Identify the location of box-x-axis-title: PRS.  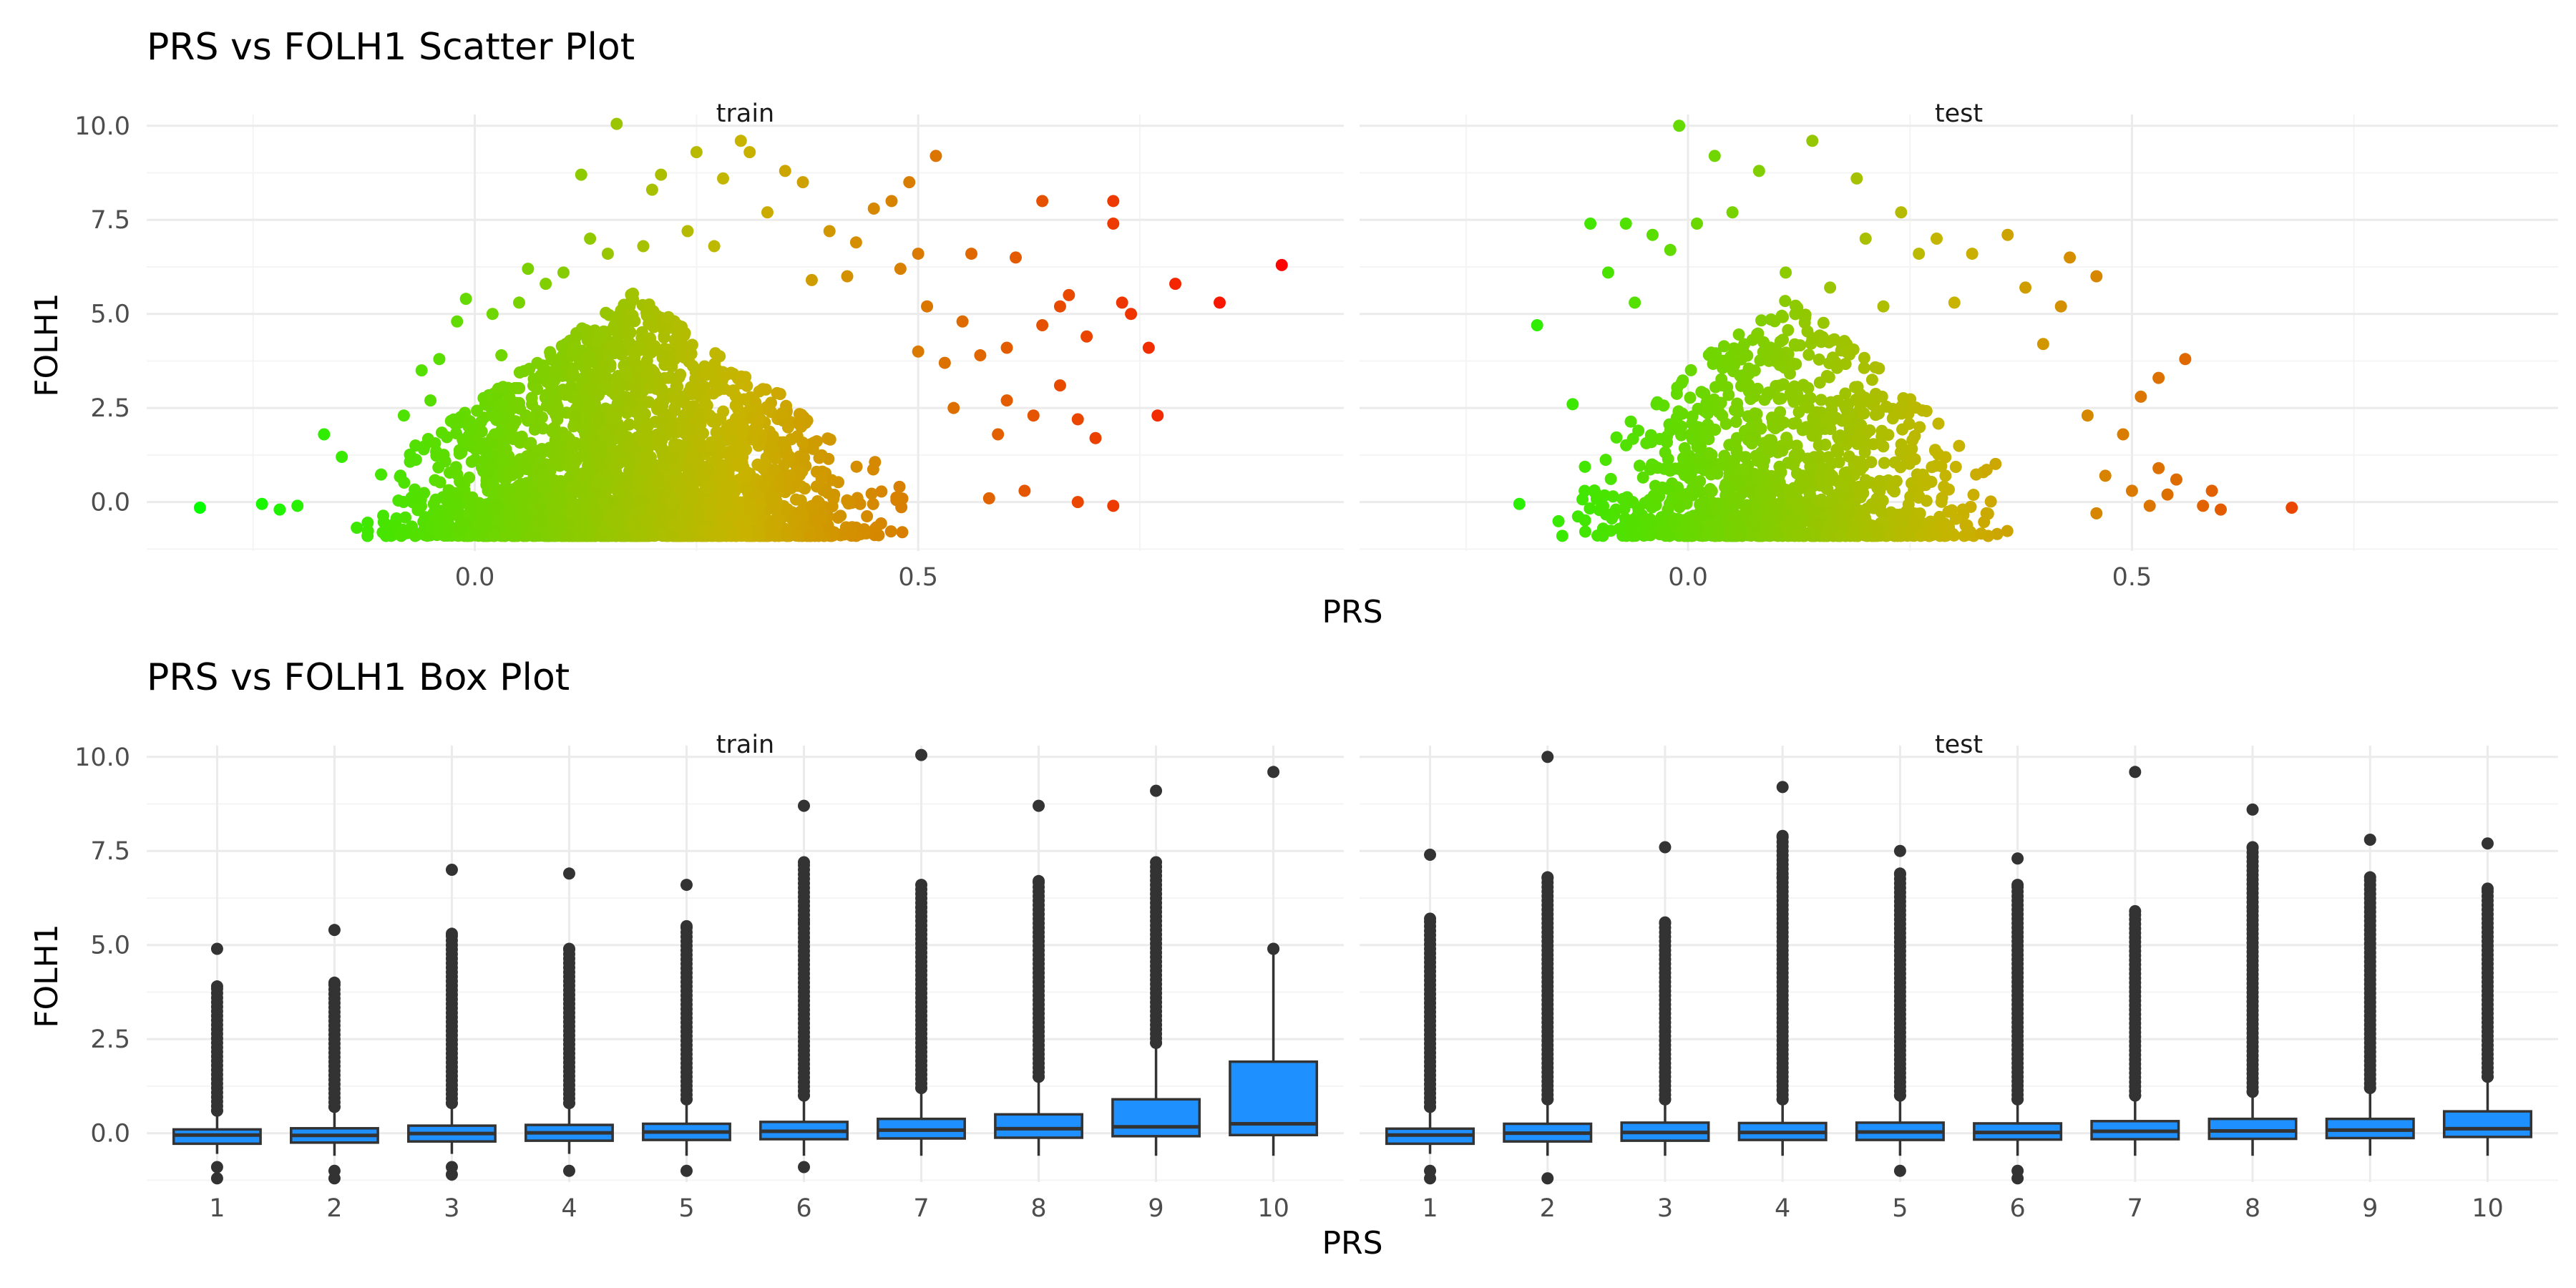
(1352, 1243).